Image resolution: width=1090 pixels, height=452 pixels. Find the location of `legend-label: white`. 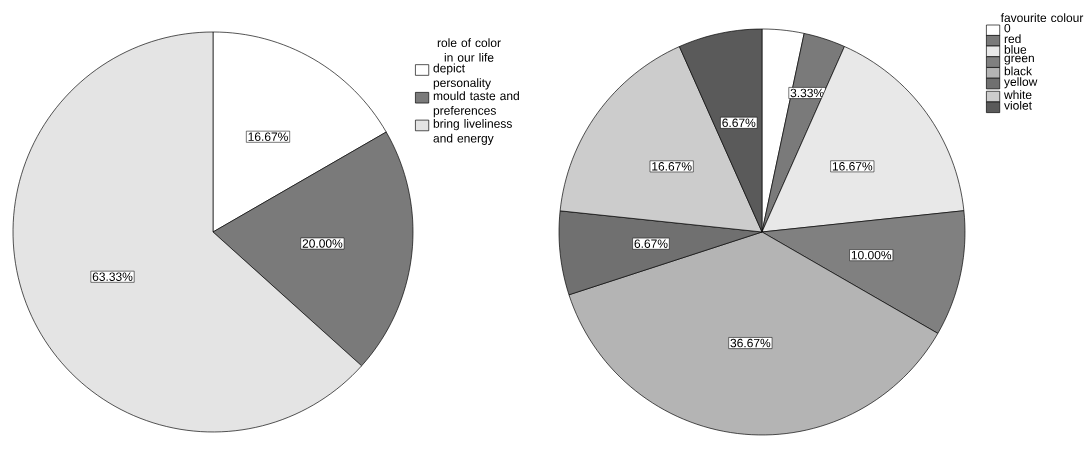

legend-label: white is located at coordinates (1017, 95).